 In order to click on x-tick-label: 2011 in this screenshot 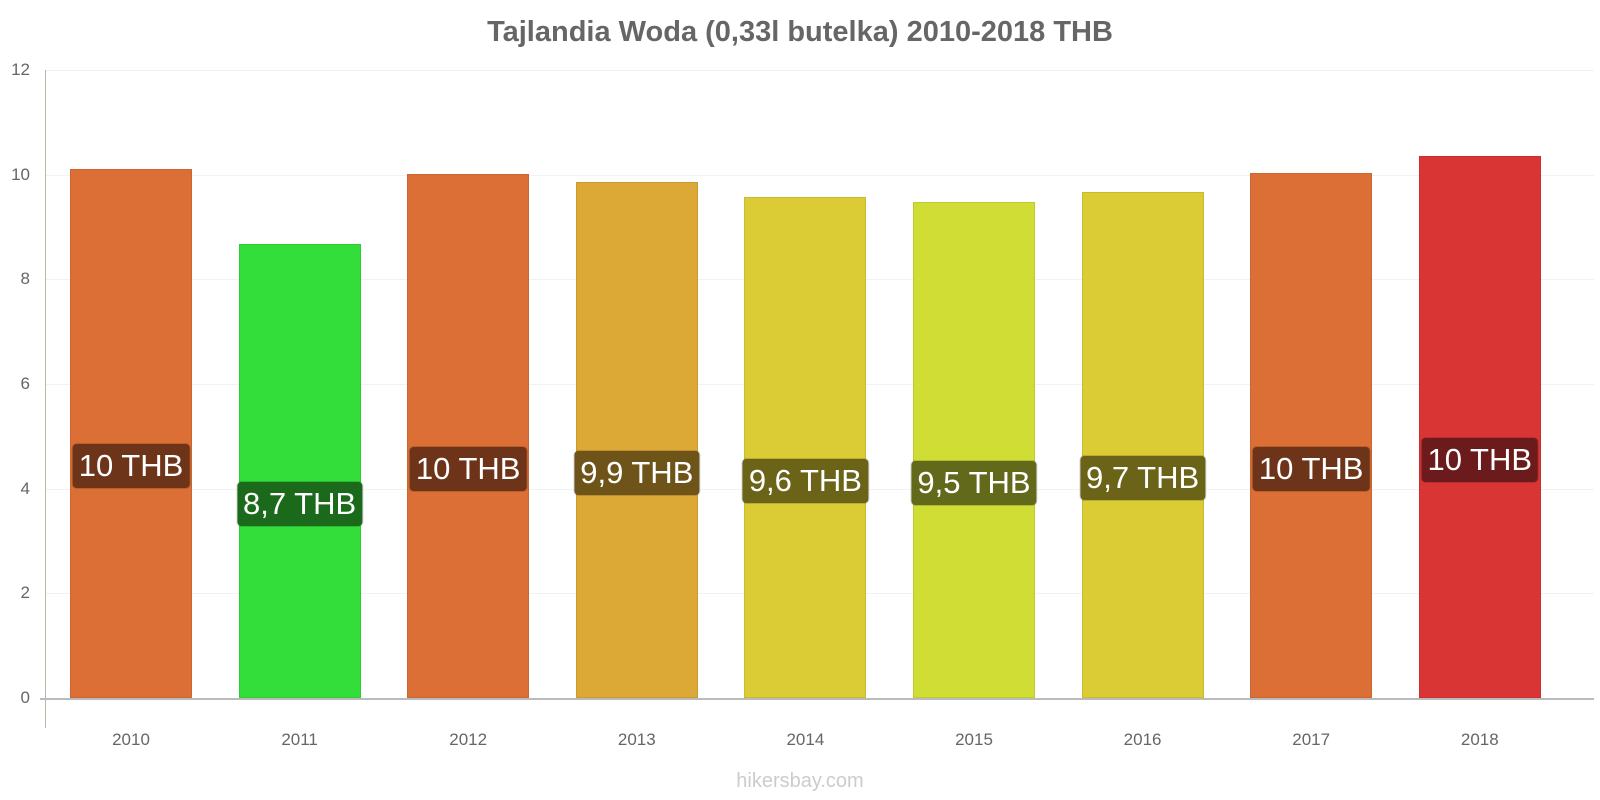, I will do `click(299, 739)`.